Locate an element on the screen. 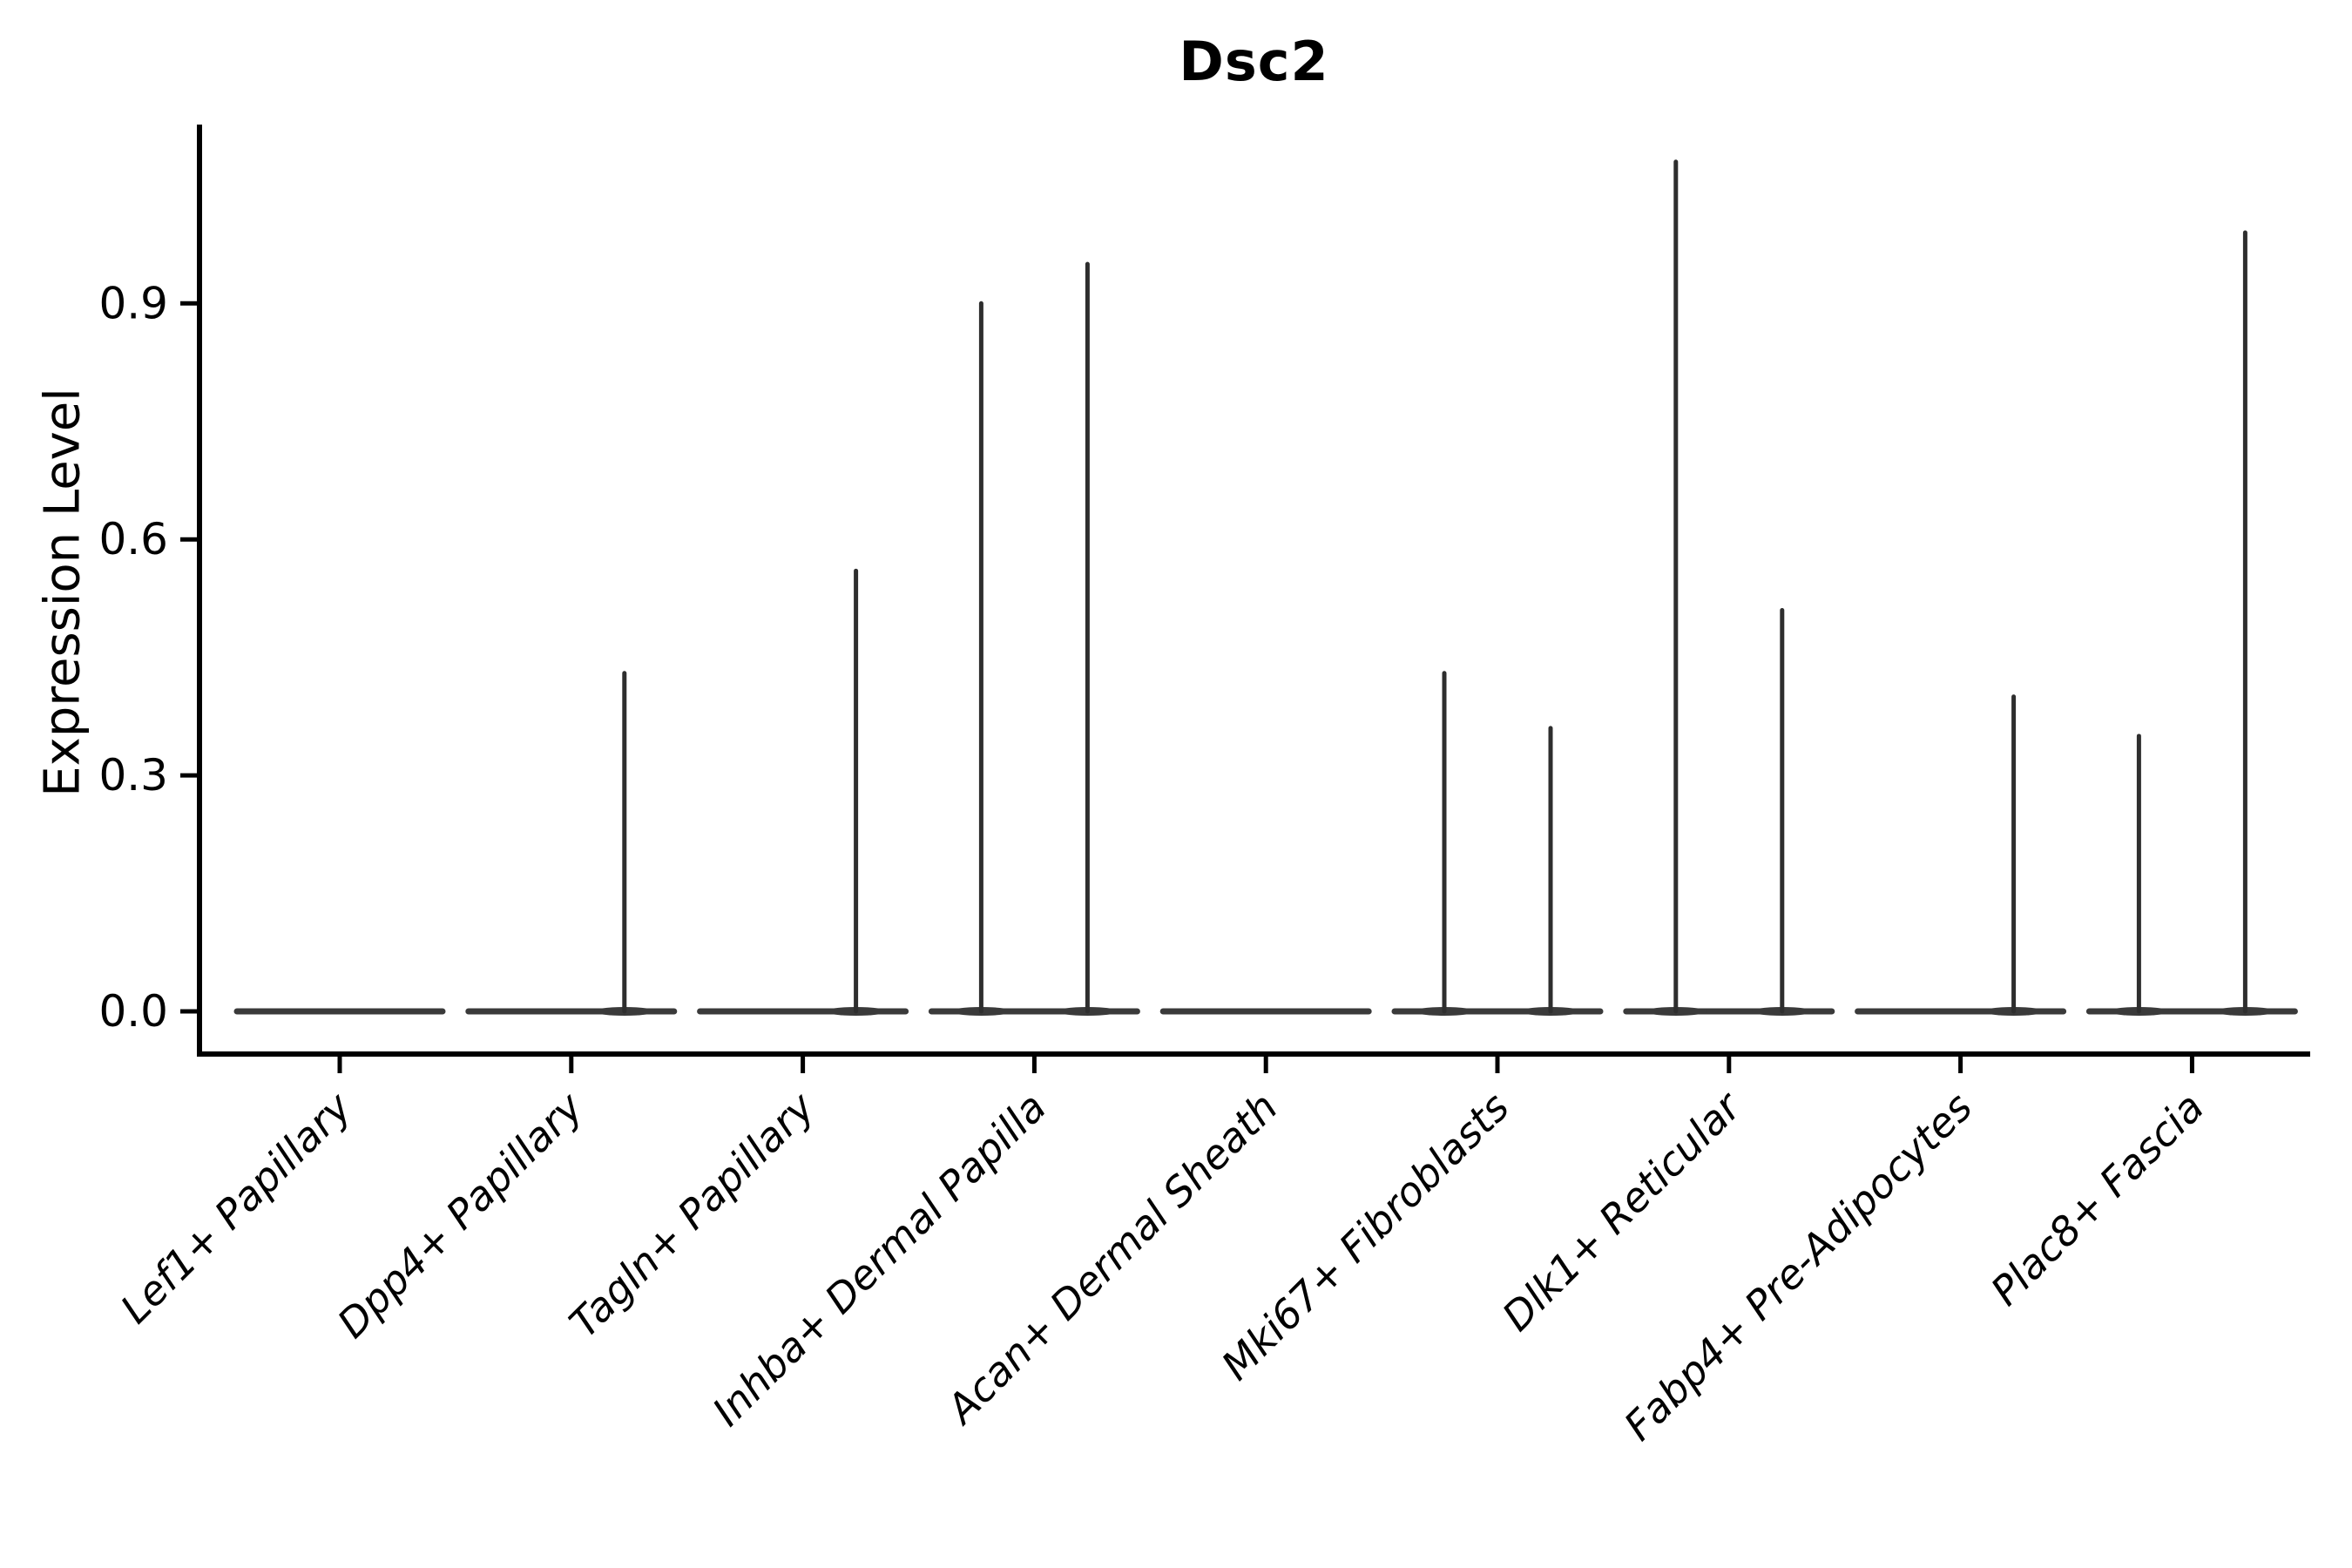 This screenshot has width=2352, height=1568. x-tick-label: Tagln+ Papillary is located at coordinates (692, 1215).